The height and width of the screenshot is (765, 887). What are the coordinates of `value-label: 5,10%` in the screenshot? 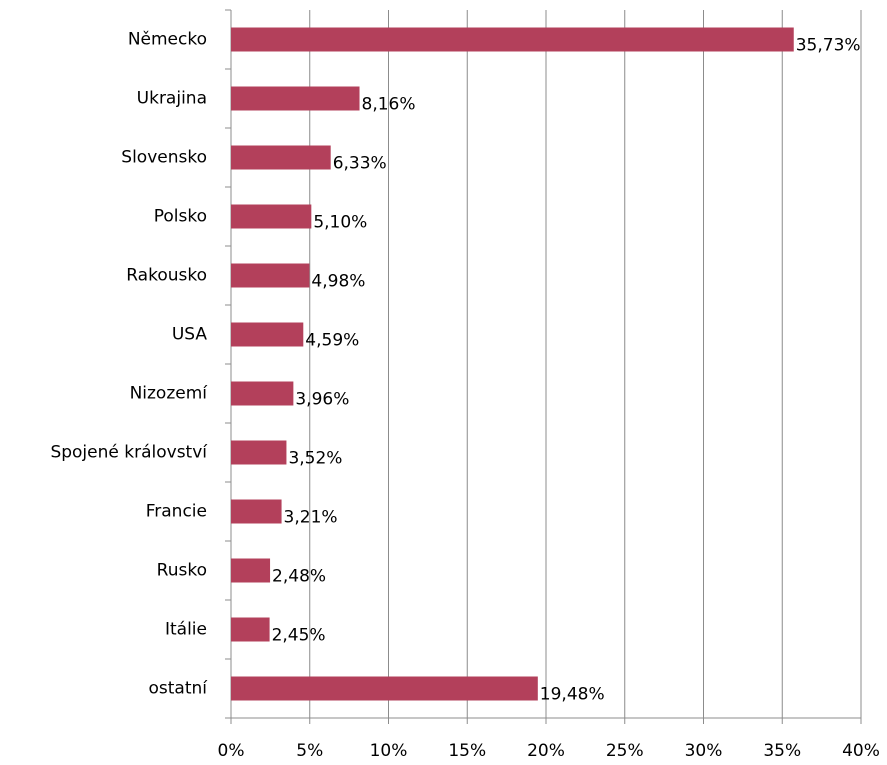 It's located at (340, 223).